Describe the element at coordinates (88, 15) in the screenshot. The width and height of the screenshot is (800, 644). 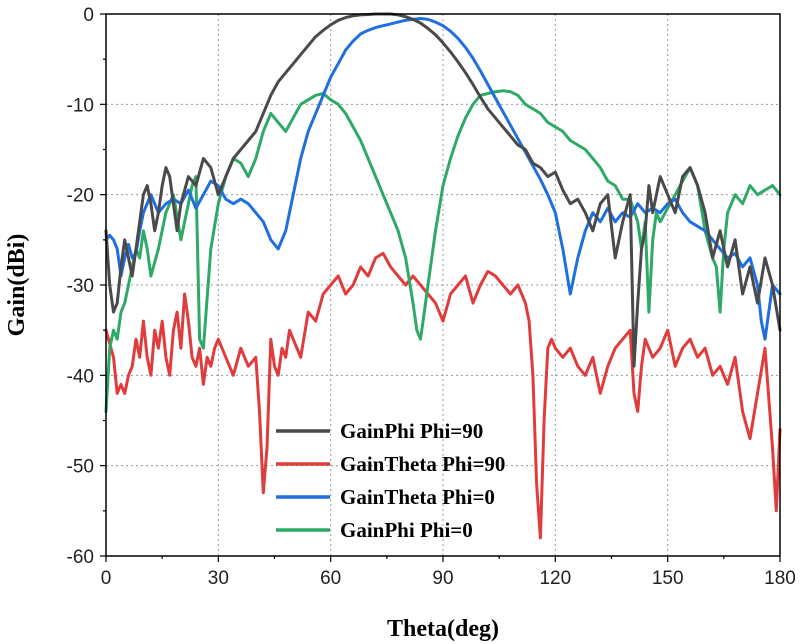
I see `y-tick-label: 0` at that location.